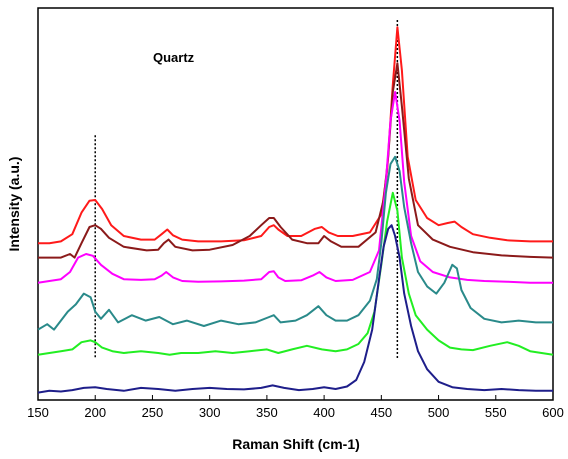  I want to click on x-axis-title: Raman Shift (cm-1), so click(296, 444).